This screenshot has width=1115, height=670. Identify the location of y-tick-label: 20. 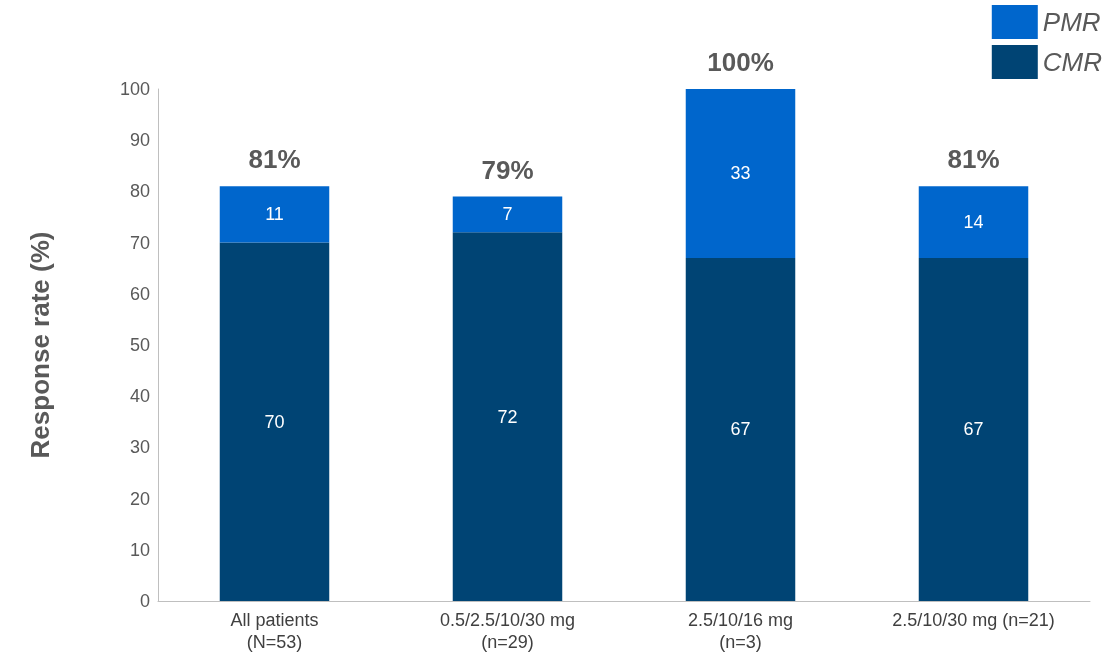
(139, 498).